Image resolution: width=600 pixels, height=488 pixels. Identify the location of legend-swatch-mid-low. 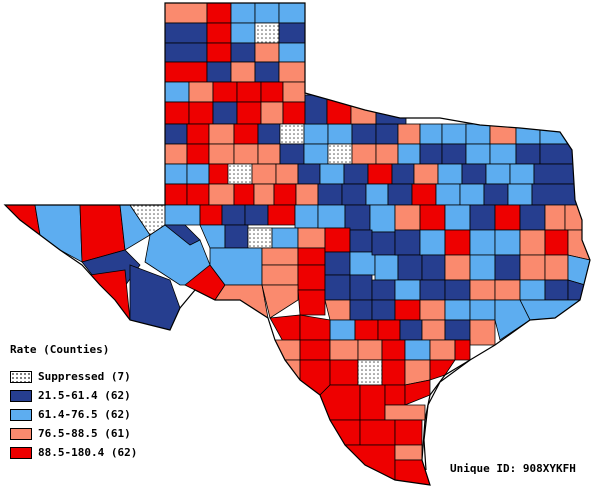
(21, 414).